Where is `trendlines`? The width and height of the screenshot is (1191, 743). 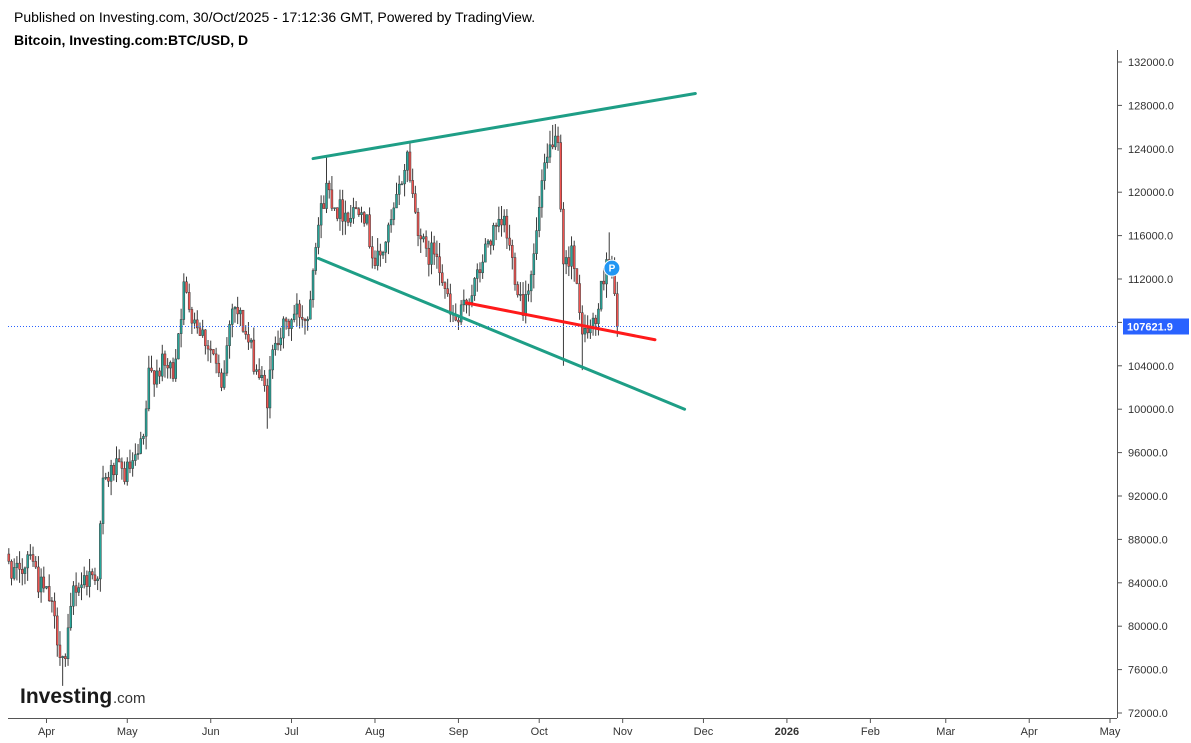
trendlines is located at coordinates (504, 251).